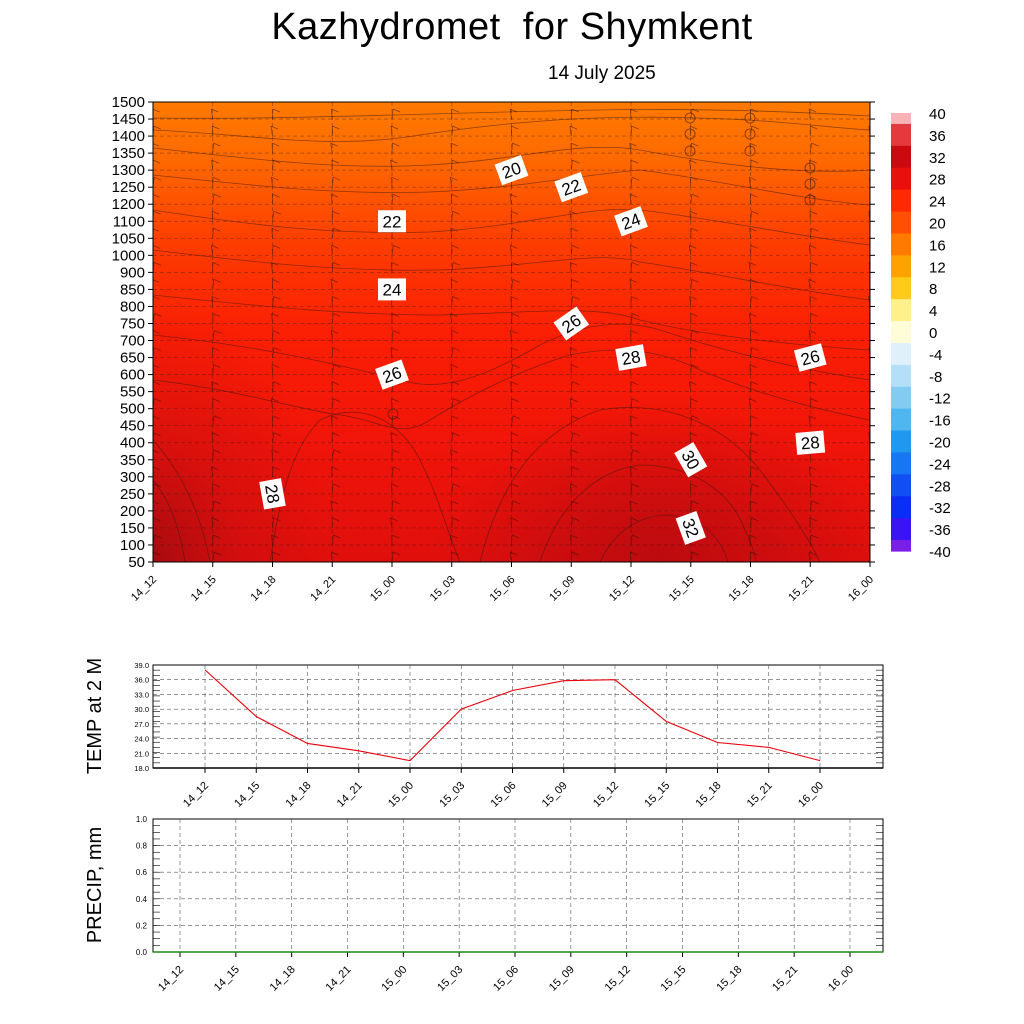 Image resolution: width=1024 pixels, height=1024 pixels. What do you see at coordinates (141, 680) in the screenshot?
I see `temp-tick-label: 36.0` at bounding box center [141, 680].